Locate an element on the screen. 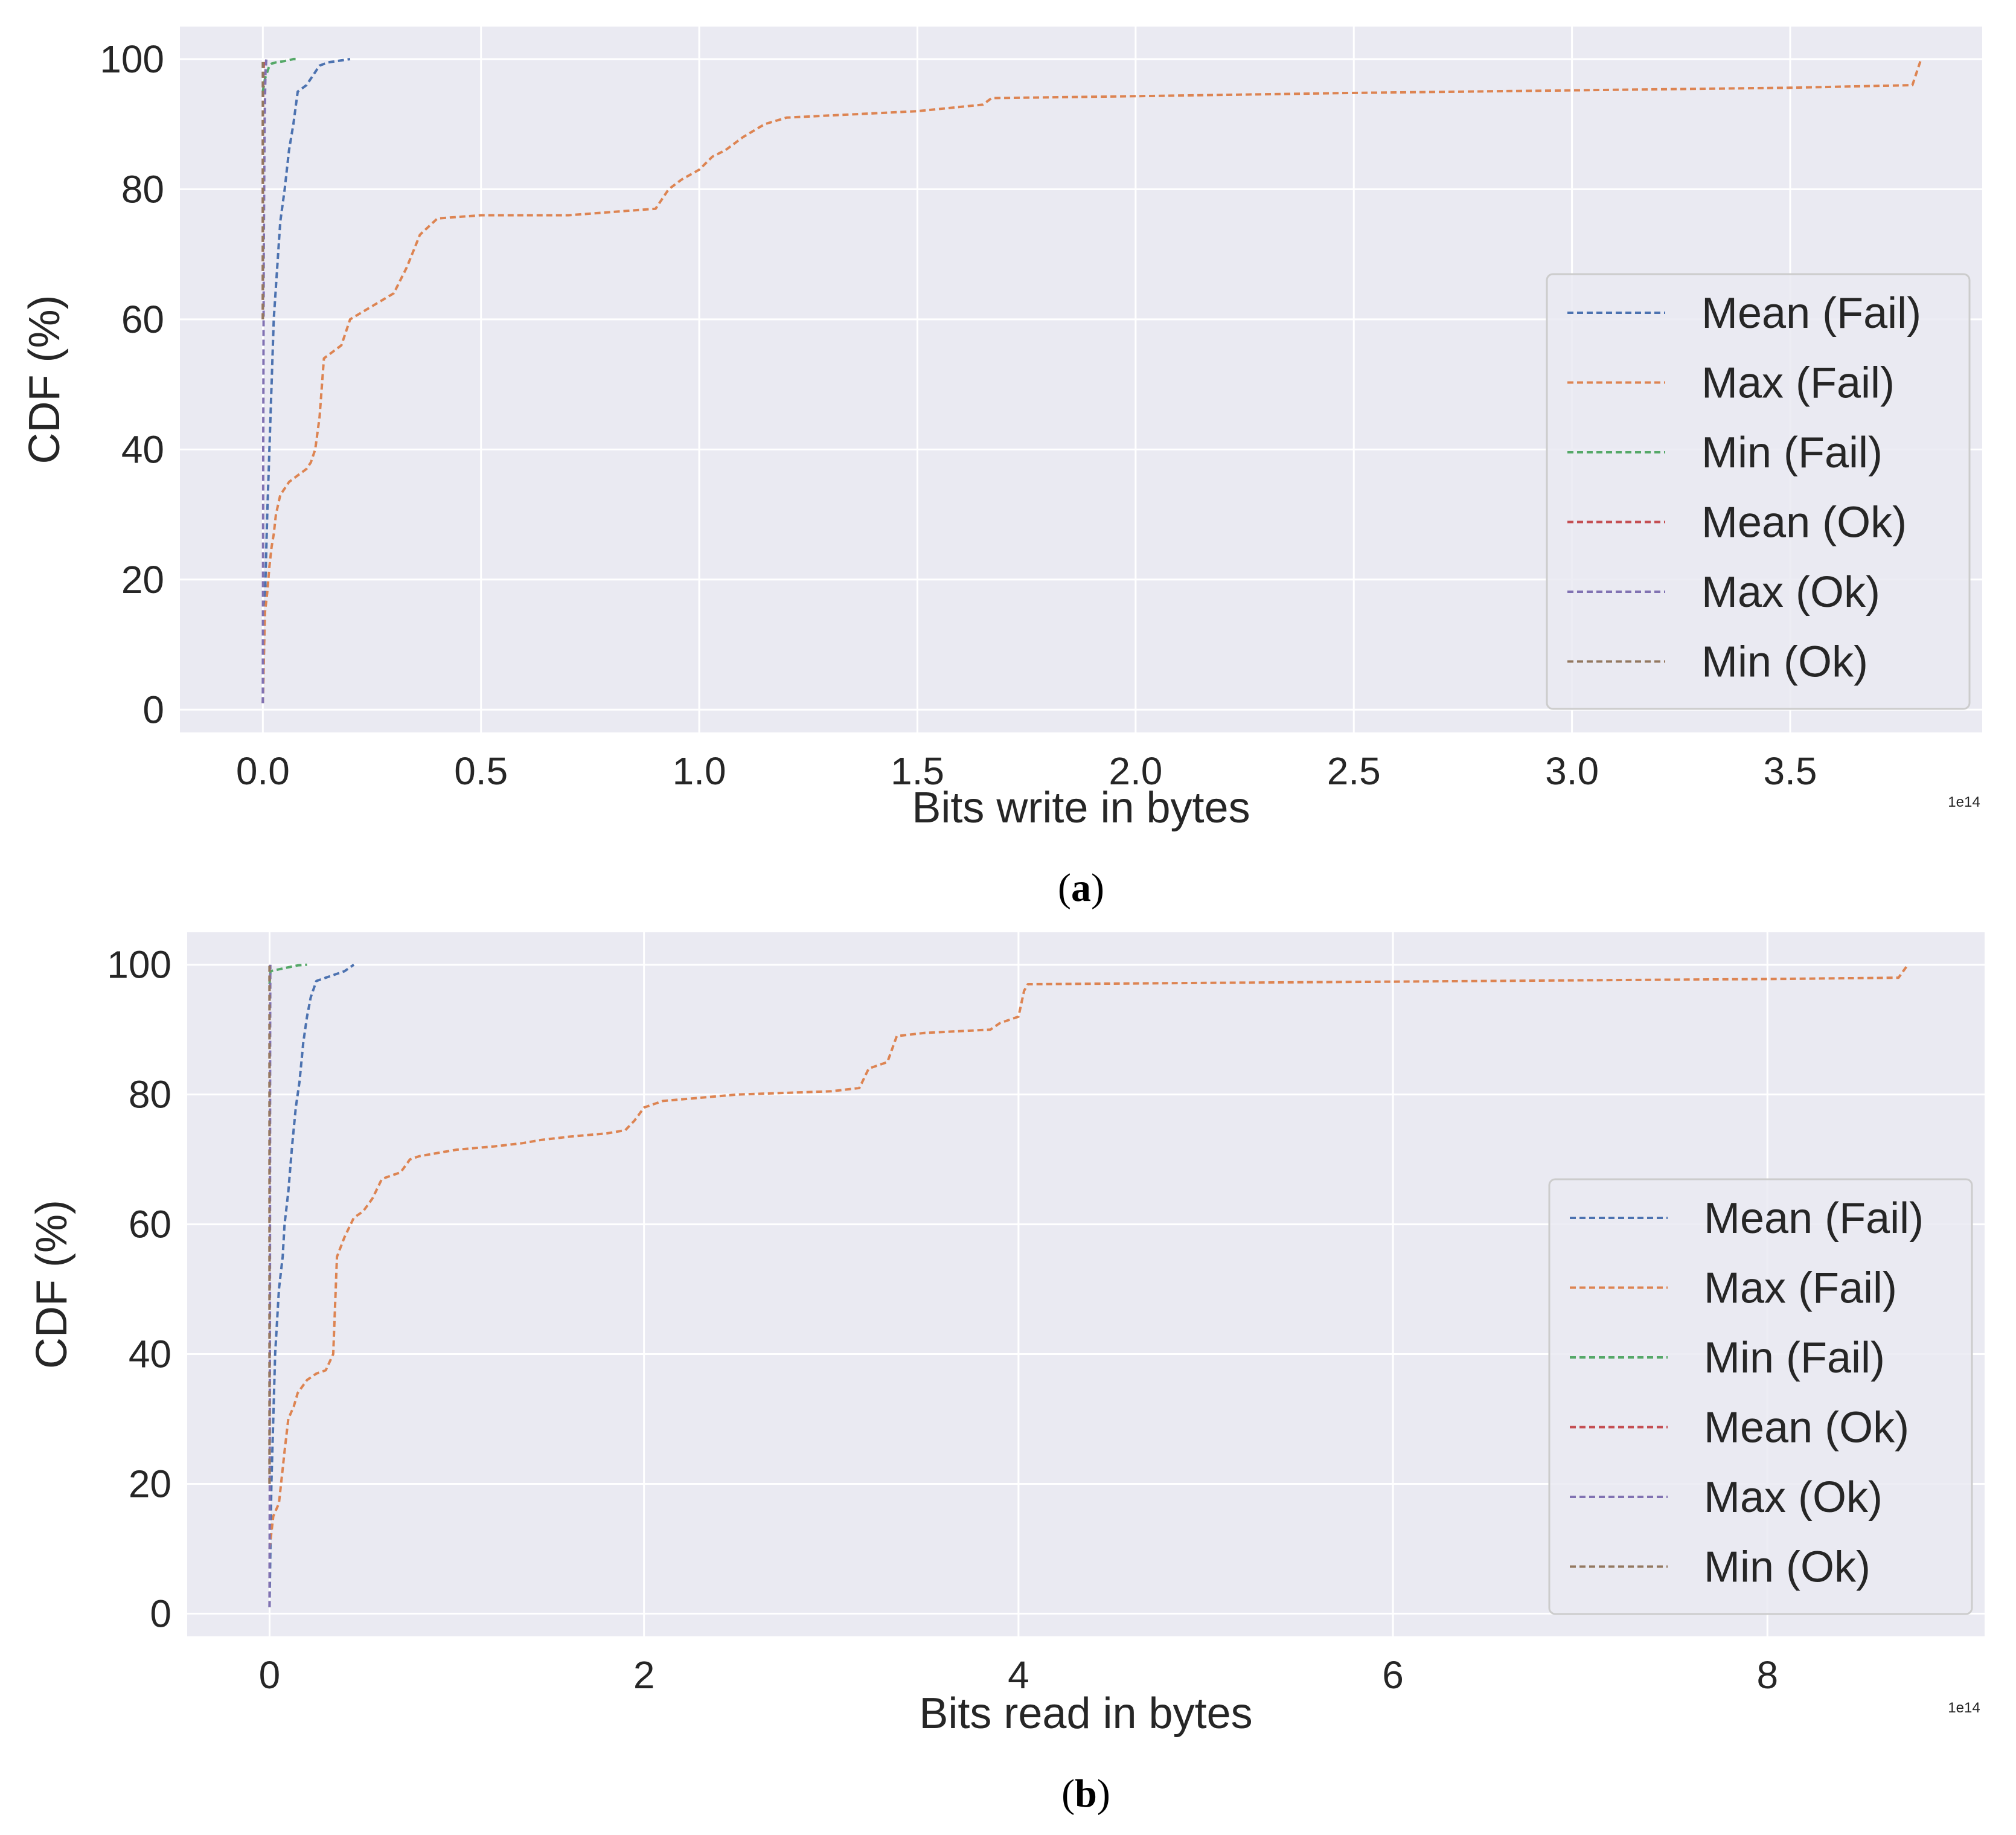 This screenshot has height=1835, width=2016. x-tick-label: 2.5 is located at coordinates (1354, 771).